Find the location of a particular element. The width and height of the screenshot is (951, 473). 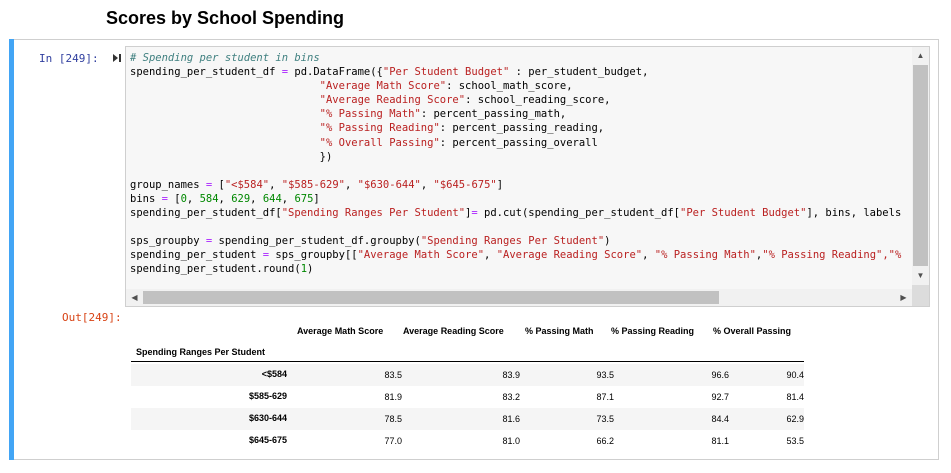

row-index: $585-629 is located at coordinates (267, 396).